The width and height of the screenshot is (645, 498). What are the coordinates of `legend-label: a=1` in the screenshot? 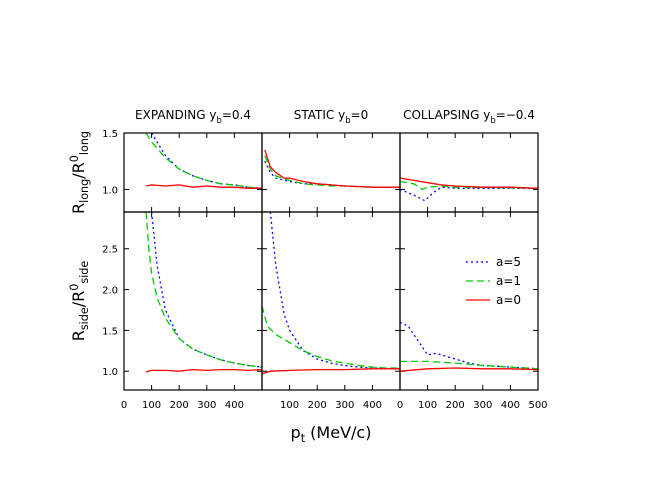 It's located at (508, 281).